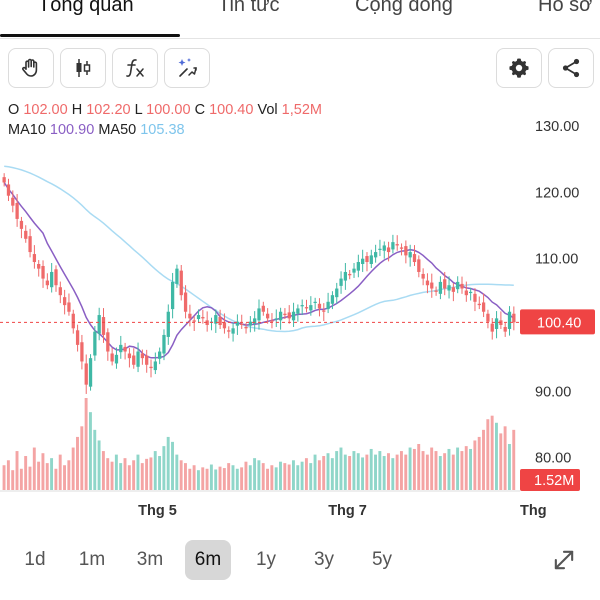 This screenshot has height=600, width=600. I want to click on y-tick-label: 120.00, so click(557, 193).